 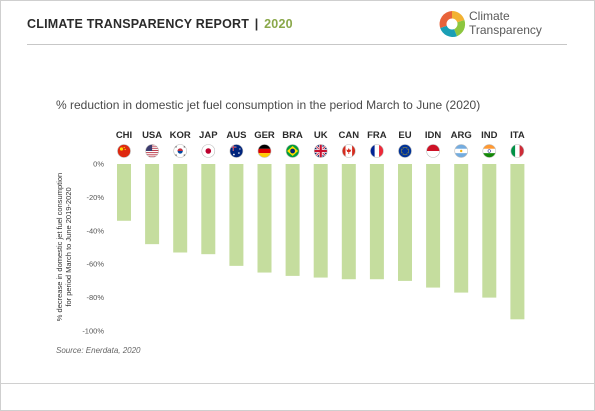 I want to click on report-title: CLIMATE TRANSPARENCY REPORT | 2020, so click(x=160, y=24).